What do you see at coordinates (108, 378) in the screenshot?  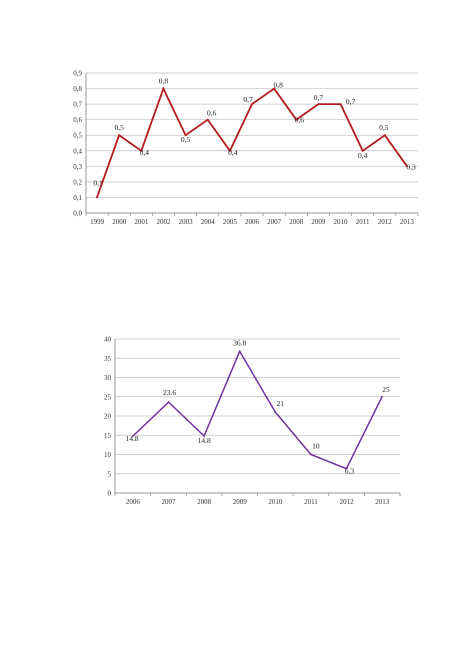 I see `y-tick-label: 30` at bounding box center [108, 378].